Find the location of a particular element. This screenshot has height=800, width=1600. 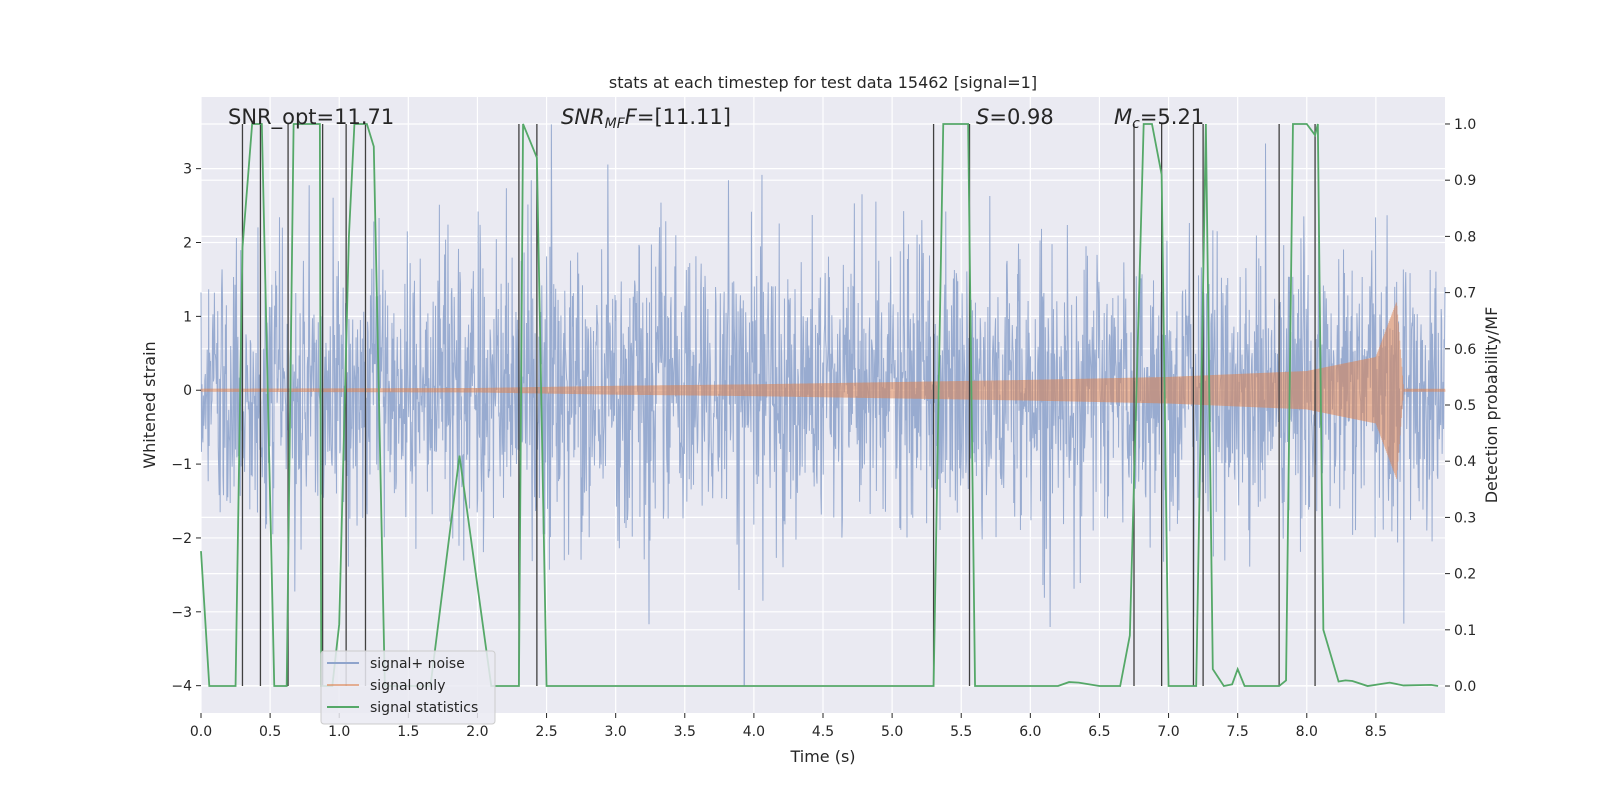

ytick-label-right-1: 0.1 is located at coordinates (1465, 631).